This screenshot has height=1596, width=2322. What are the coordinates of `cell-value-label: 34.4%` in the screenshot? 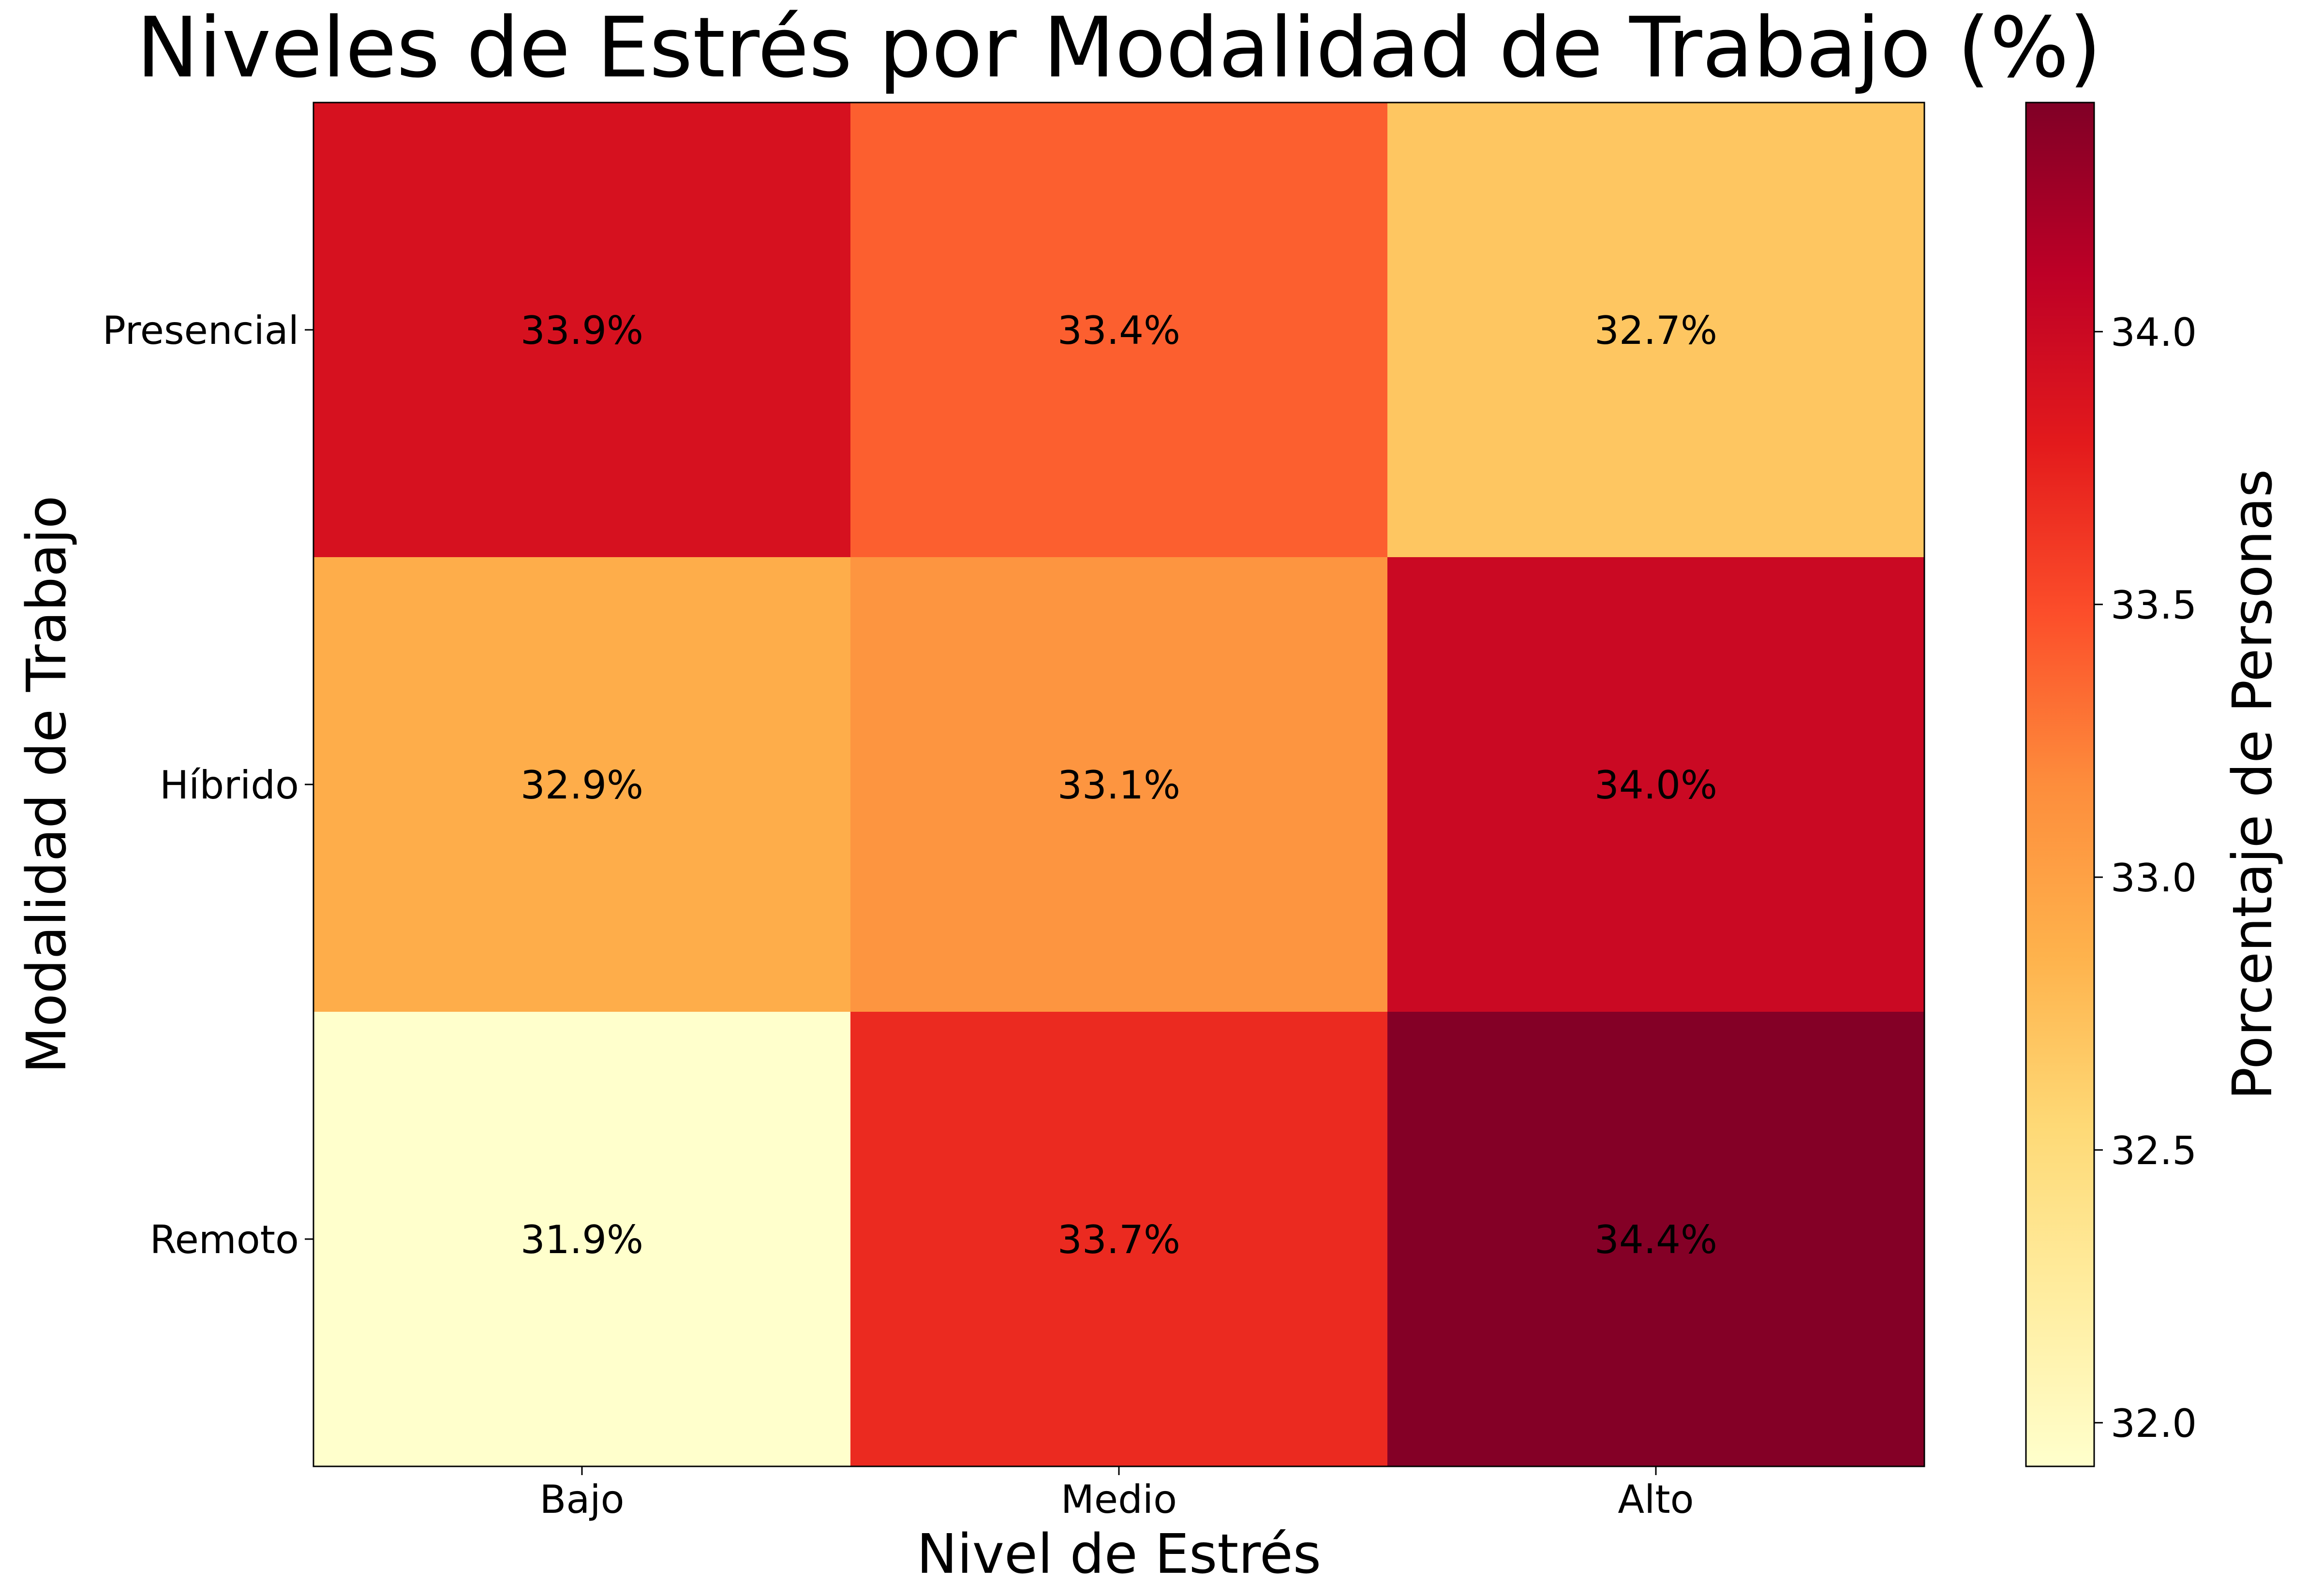 It's located at (1655, 1239).